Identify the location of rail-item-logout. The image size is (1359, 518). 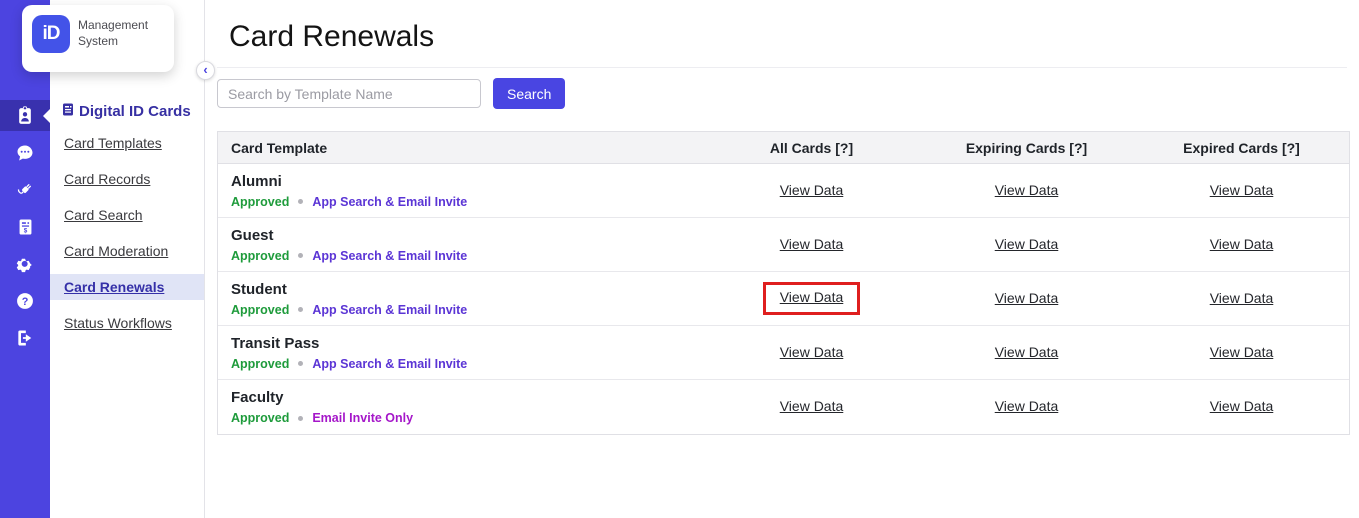
(25, 337).